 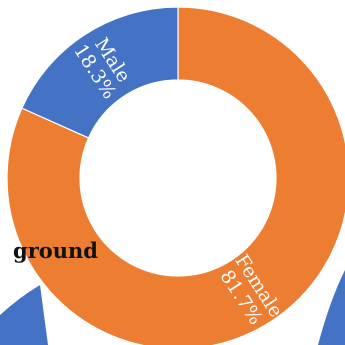 I want to click on background-blue-shape-right, so click(x=331, y=307).